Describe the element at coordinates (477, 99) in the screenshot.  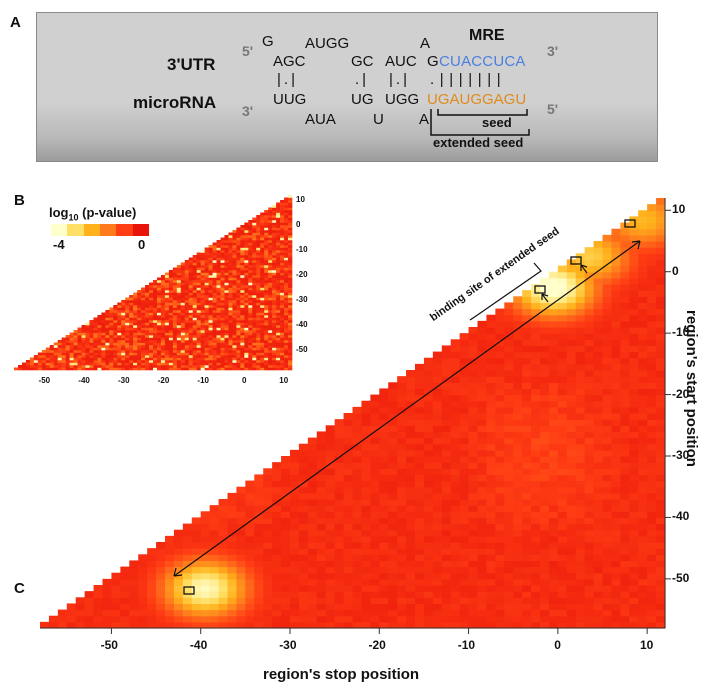
I see `seed-sequence: UGAUGGAGU` at that location.